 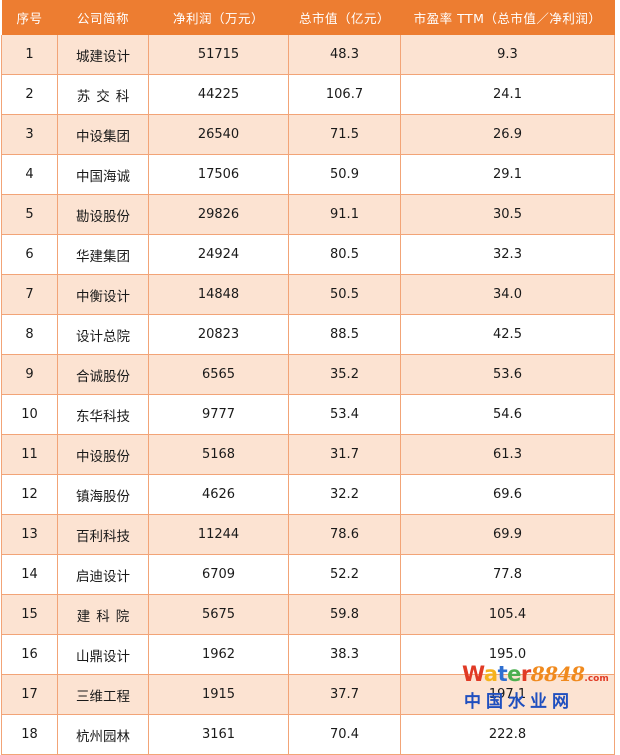 I want to click on table-row: 18 杭州园林 3161 70.4 222.8, so click(x=308, y=734).